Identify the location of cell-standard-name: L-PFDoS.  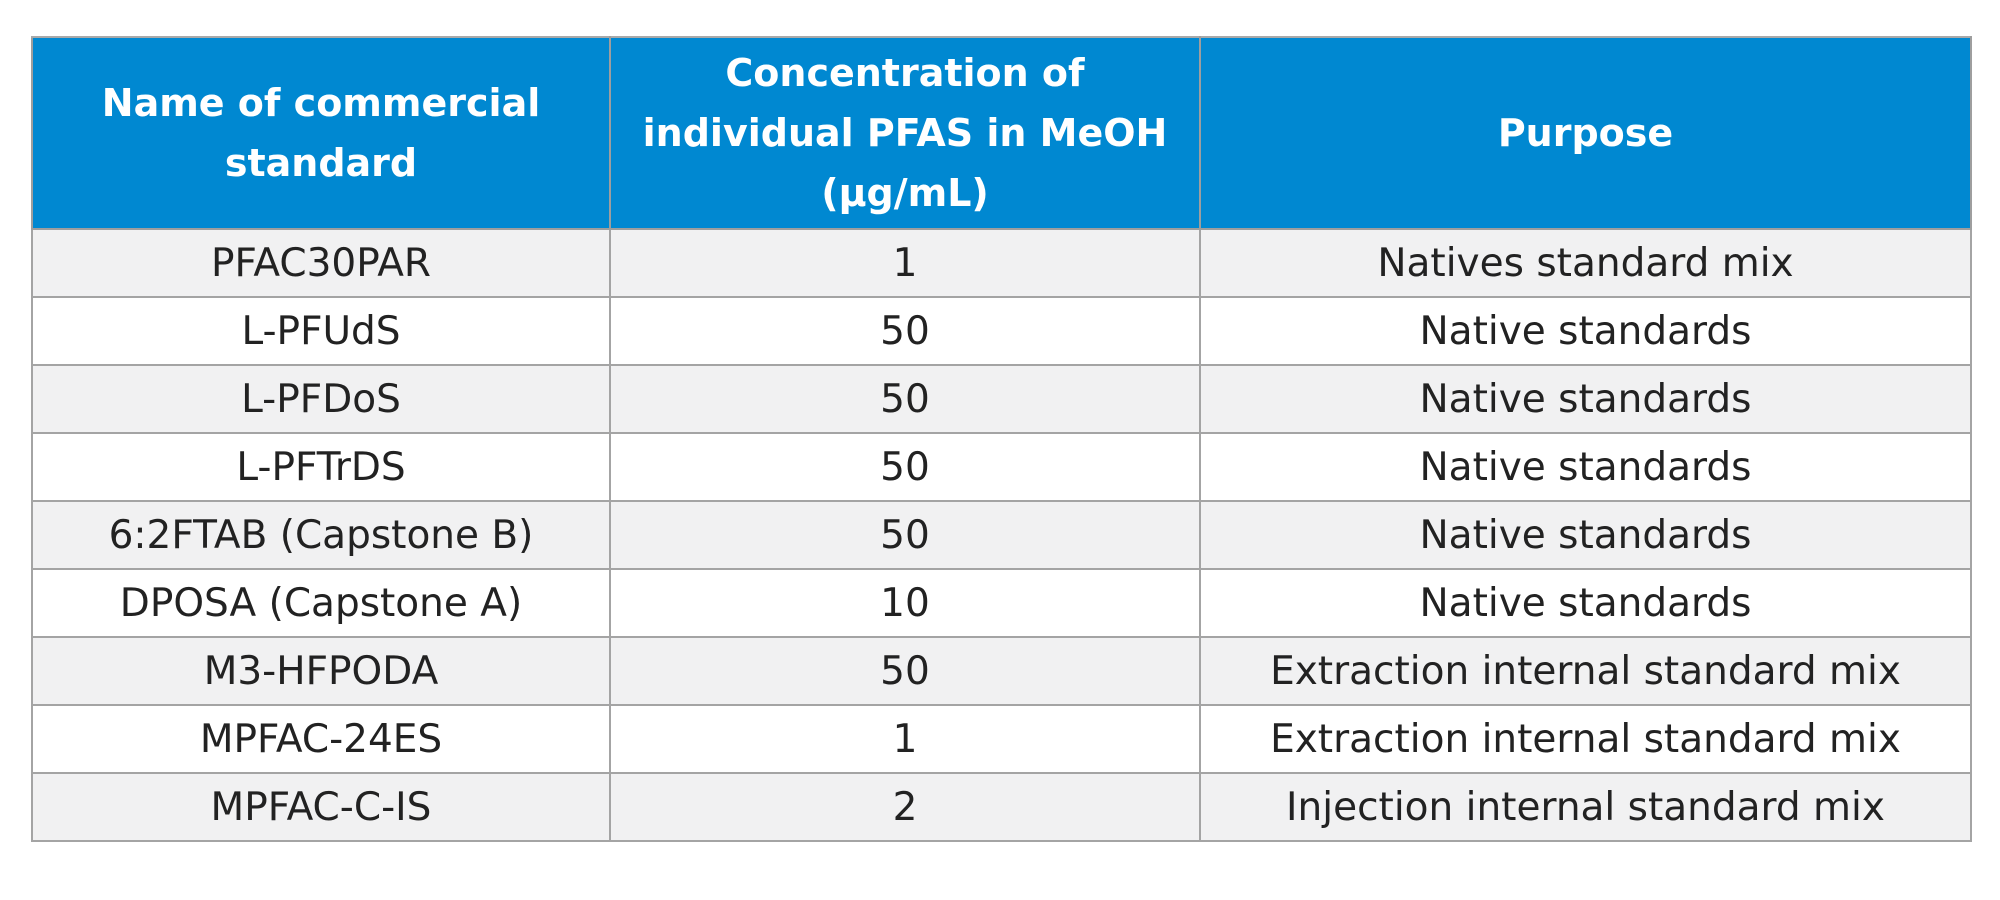
(321, 399).